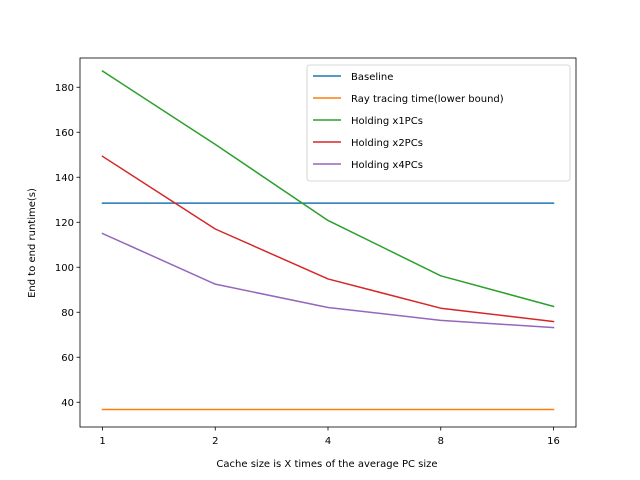 The height and width of the screenshot is (480, 640). I want to click on legend-label-4: Holding x4PCs, so click(387, 165).